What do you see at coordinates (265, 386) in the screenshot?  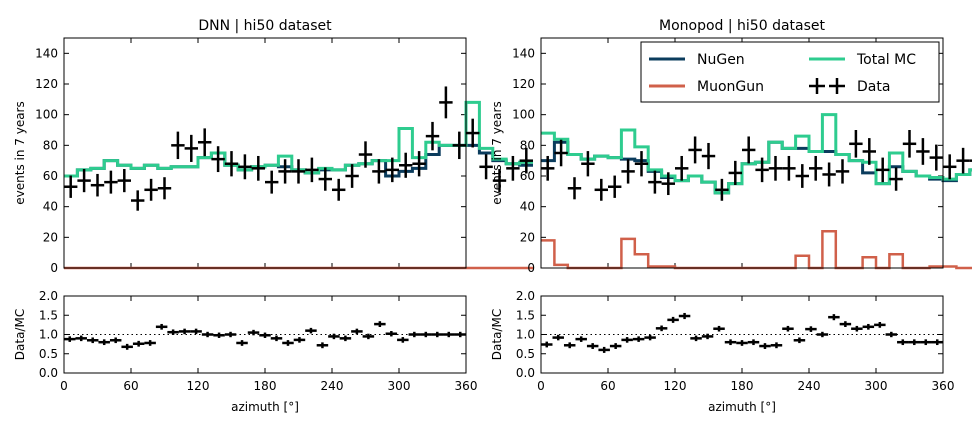 I see `dnn-xtick-label: 180` at bounding box center [265, 386].